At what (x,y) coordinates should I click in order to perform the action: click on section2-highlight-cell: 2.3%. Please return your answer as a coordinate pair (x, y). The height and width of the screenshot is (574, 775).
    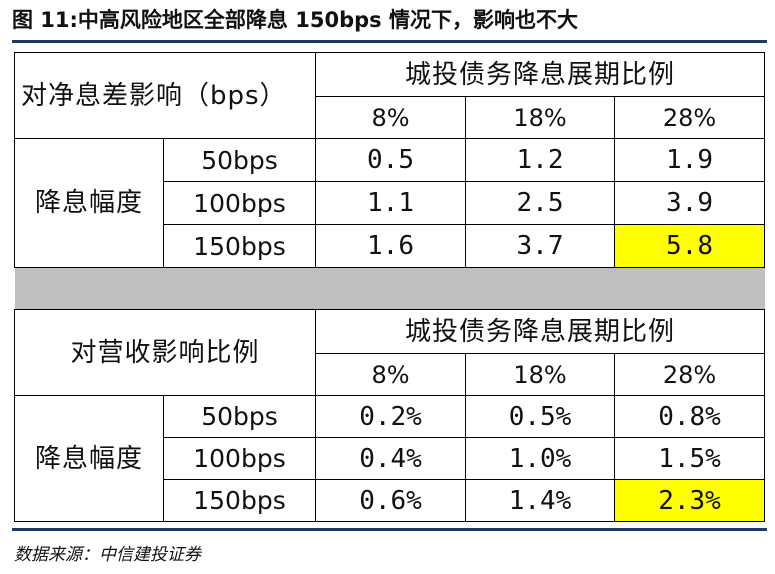
    Looking at the image, I should click on (689, 500).